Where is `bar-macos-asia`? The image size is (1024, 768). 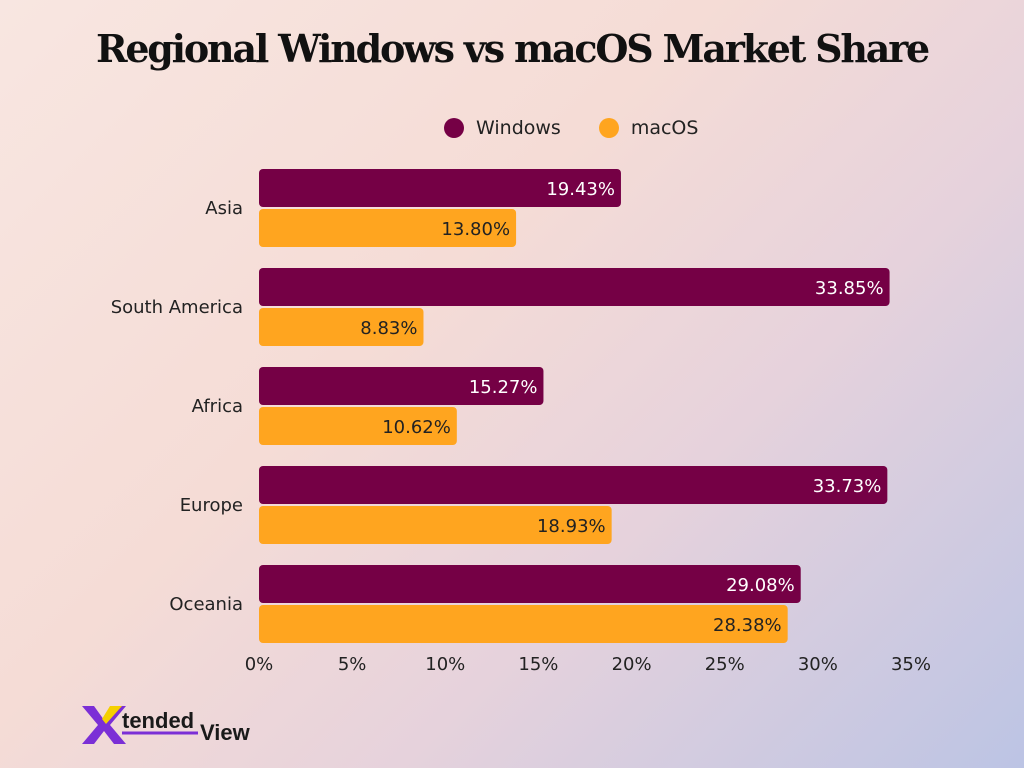 bar-macos-asia is located at coordinates (388, 228).